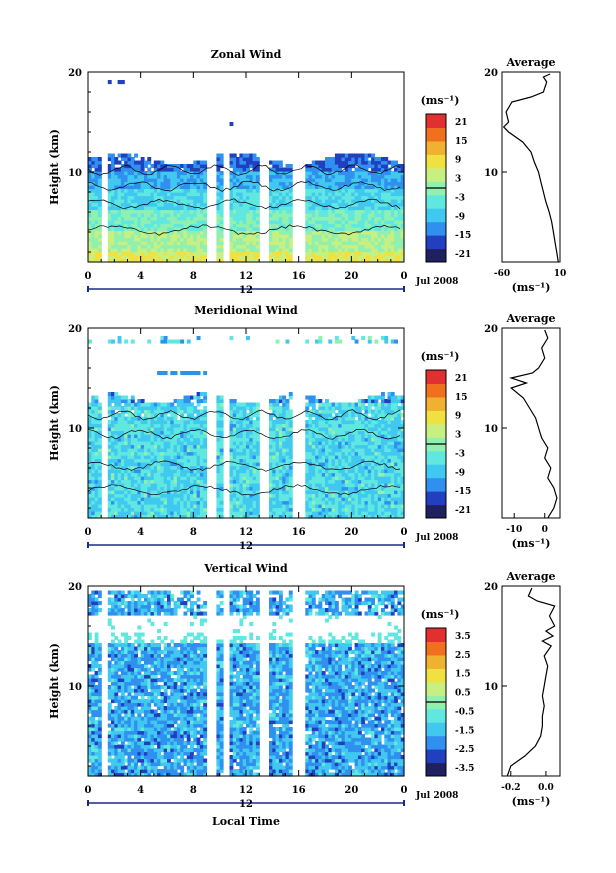 This screenshot has width=616, height=873. Describe the element at coordinates (463, 637) in the screenshot. I see `colorbar-tick-label: 3.5` at that location.